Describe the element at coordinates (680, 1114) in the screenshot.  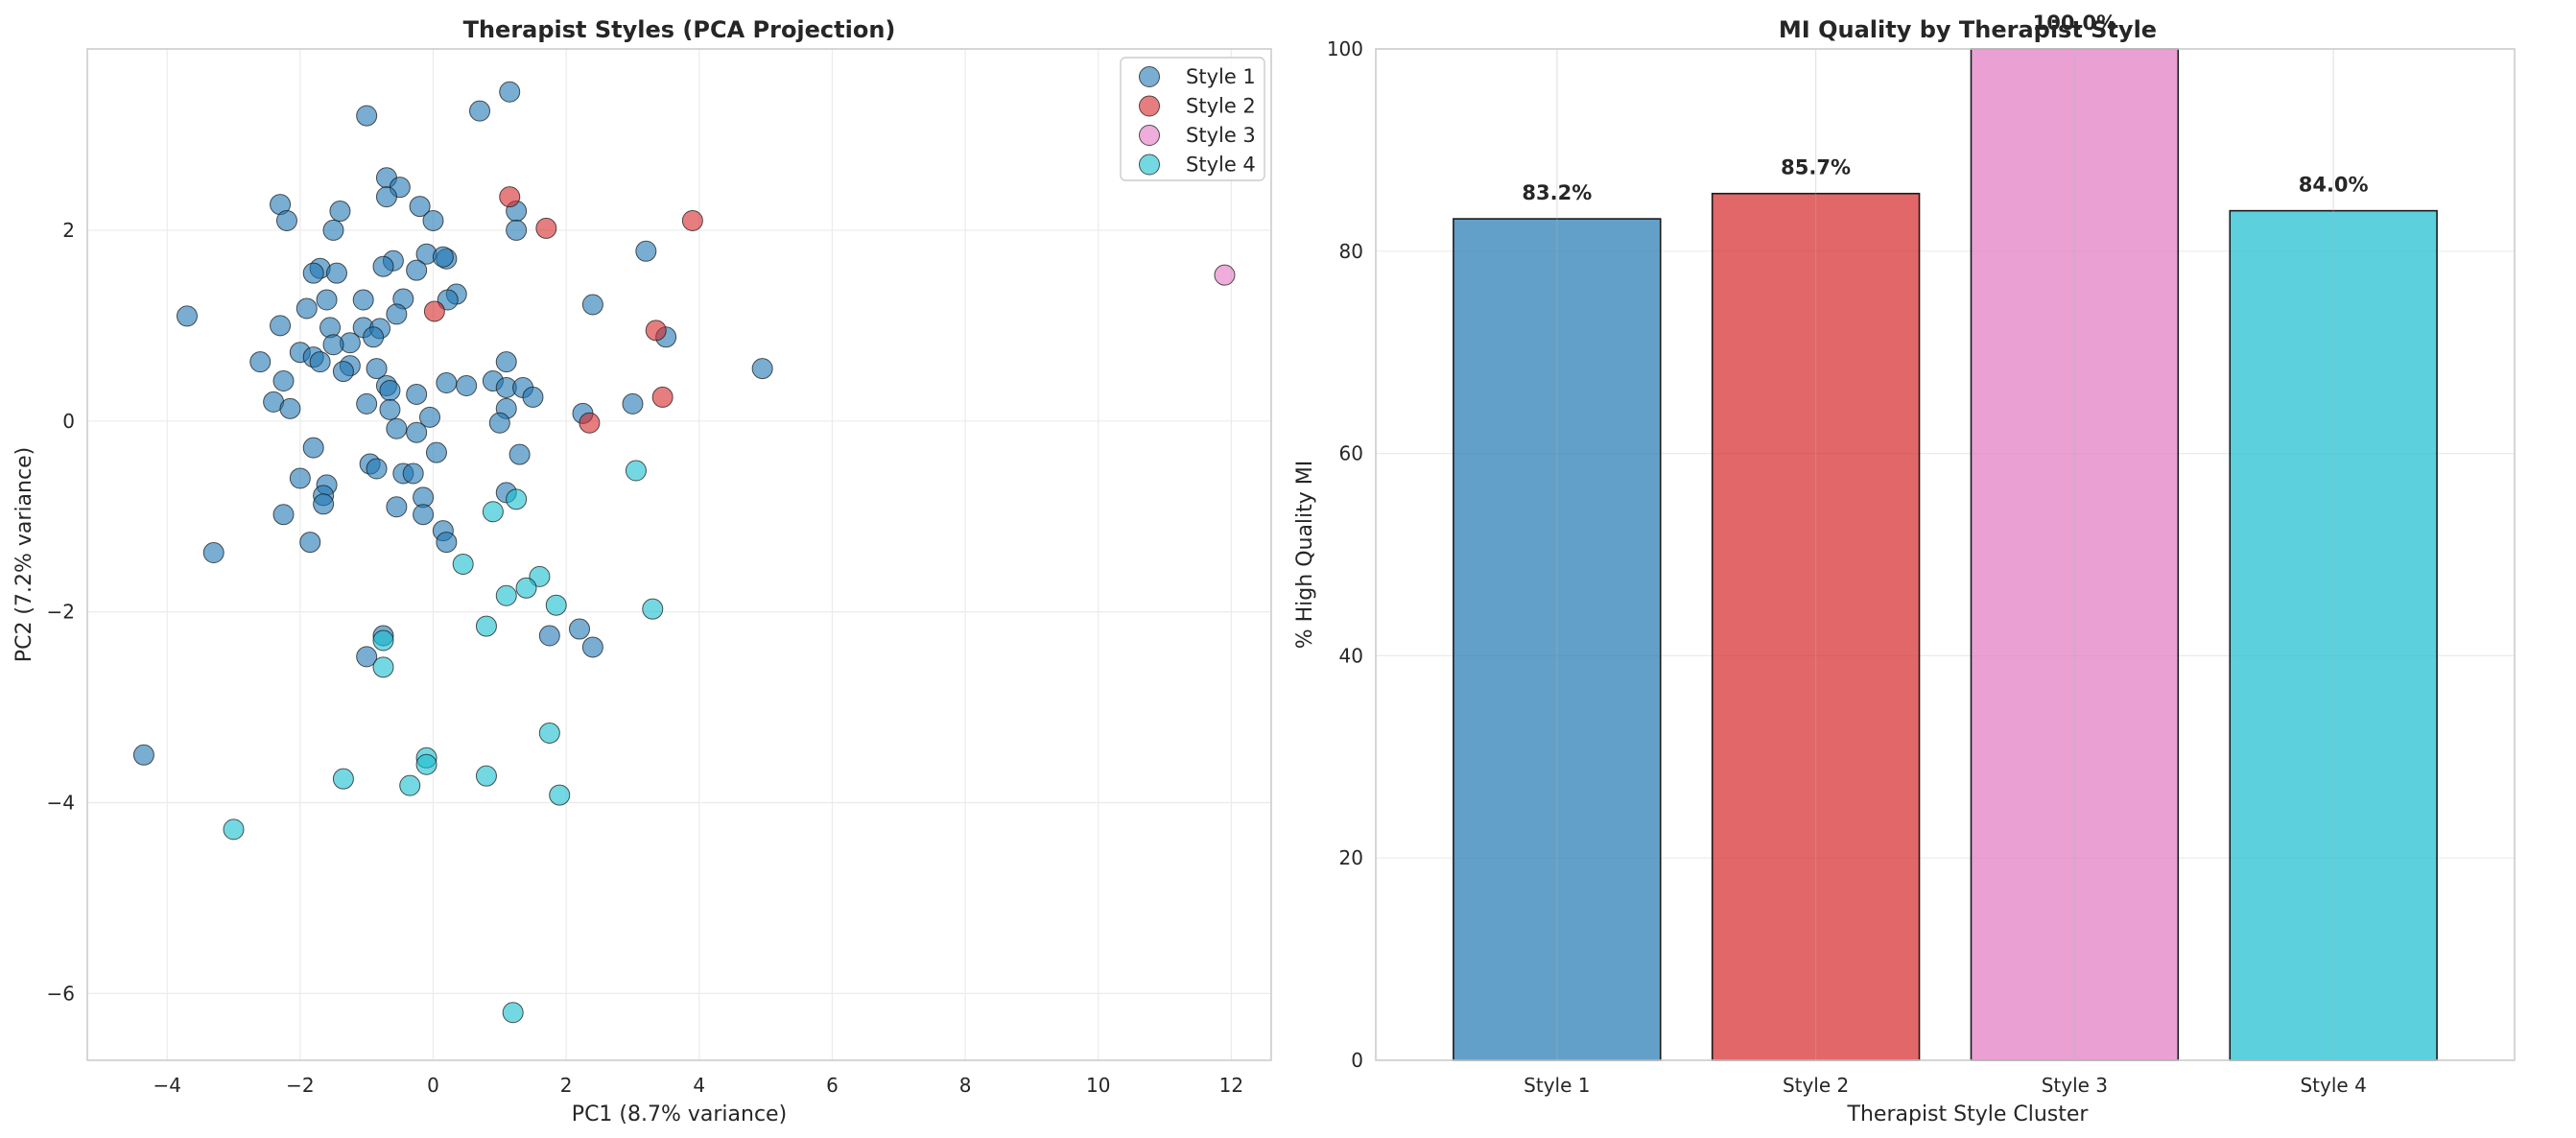
I see `scatter-x-axis-label: PC1 (8.7% variance)` at that location.